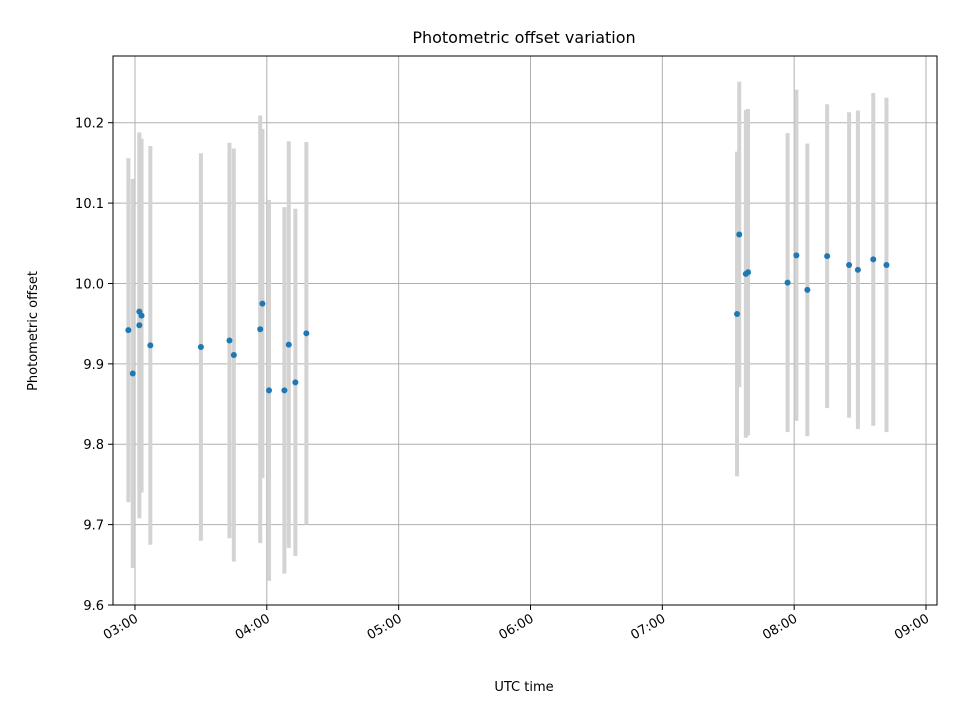  What do you see at coordinates (89, 284) in the screenshot?
I see `y-tick-label: 10.0` at bounding box center [89, 284].